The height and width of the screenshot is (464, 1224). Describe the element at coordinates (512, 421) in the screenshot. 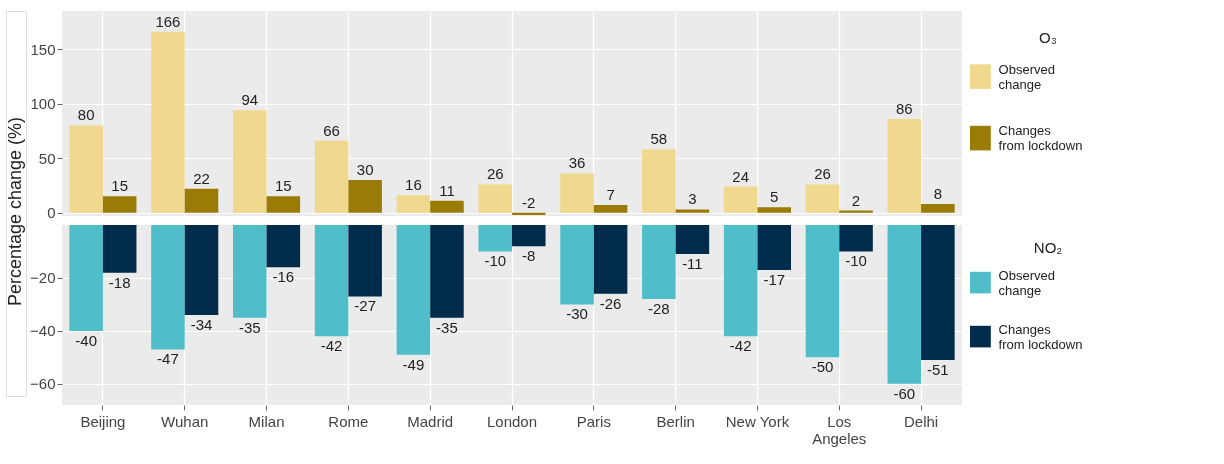

I see `x-tick-label: London` at that location.